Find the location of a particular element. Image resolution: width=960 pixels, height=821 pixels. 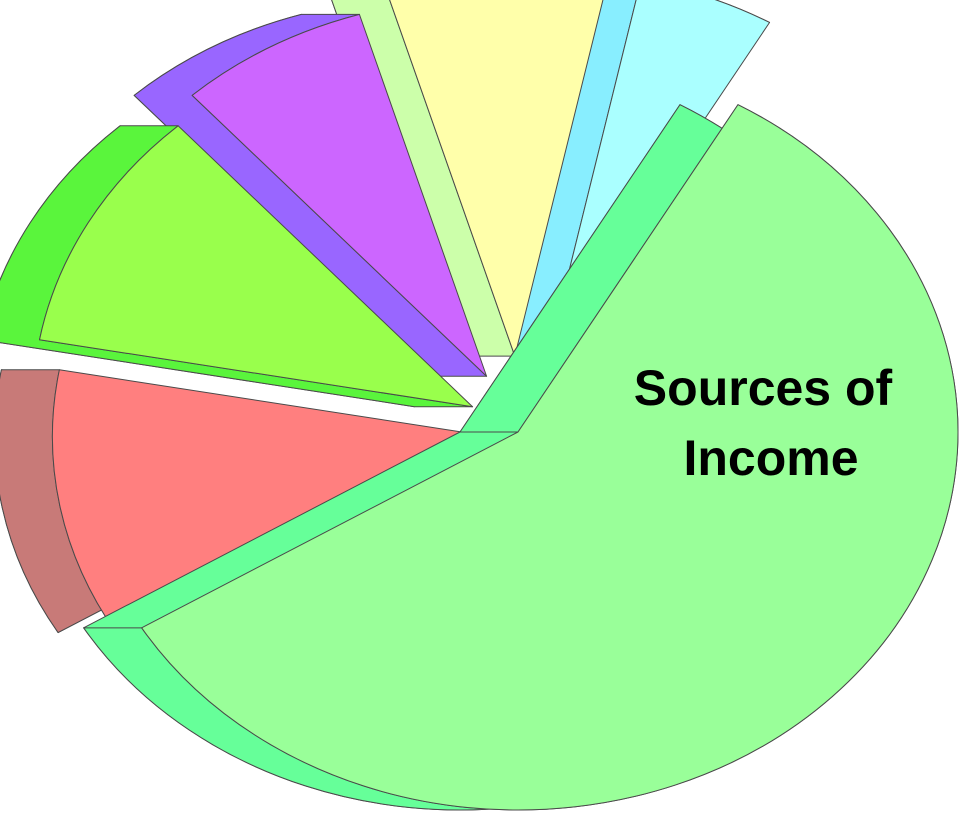

chart-title-line-2: Income is located at coordinates (770, 458).